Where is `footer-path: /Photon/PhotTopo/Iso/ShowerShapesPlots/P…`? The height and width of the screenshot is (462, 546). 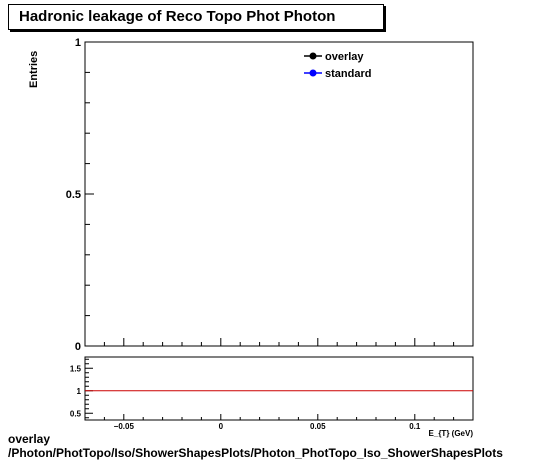
footer-path: /Photon/PhotTopo/Iso/ShowerShapesPlots/P… is located at coordinates (255, 453).